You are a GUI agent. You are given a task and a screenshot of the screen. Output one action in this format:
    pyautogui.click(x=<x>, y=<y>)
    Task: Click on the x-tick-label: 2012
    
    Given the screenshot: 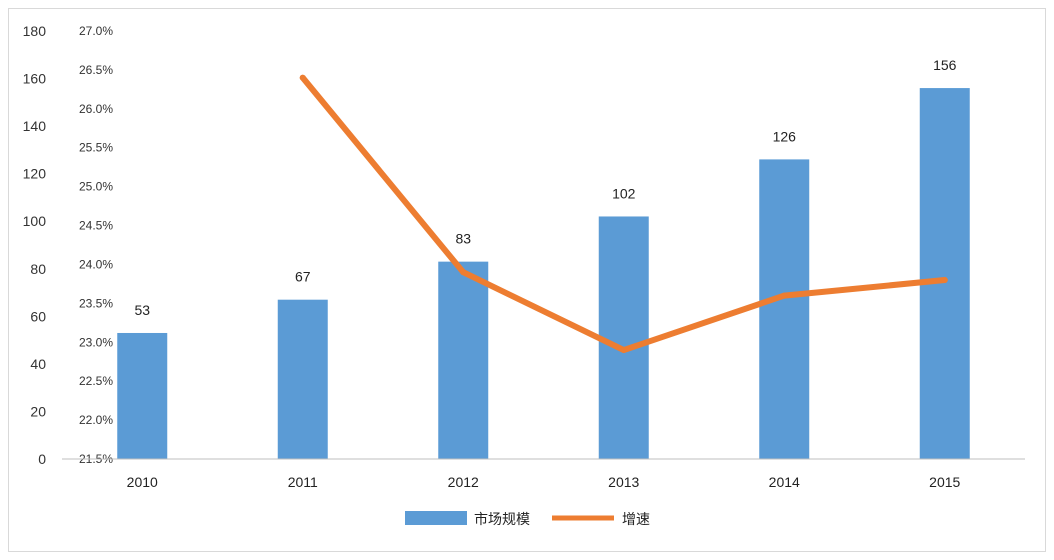 What is the action you would take?
    pyautogui.click(x=463, y=482)
    